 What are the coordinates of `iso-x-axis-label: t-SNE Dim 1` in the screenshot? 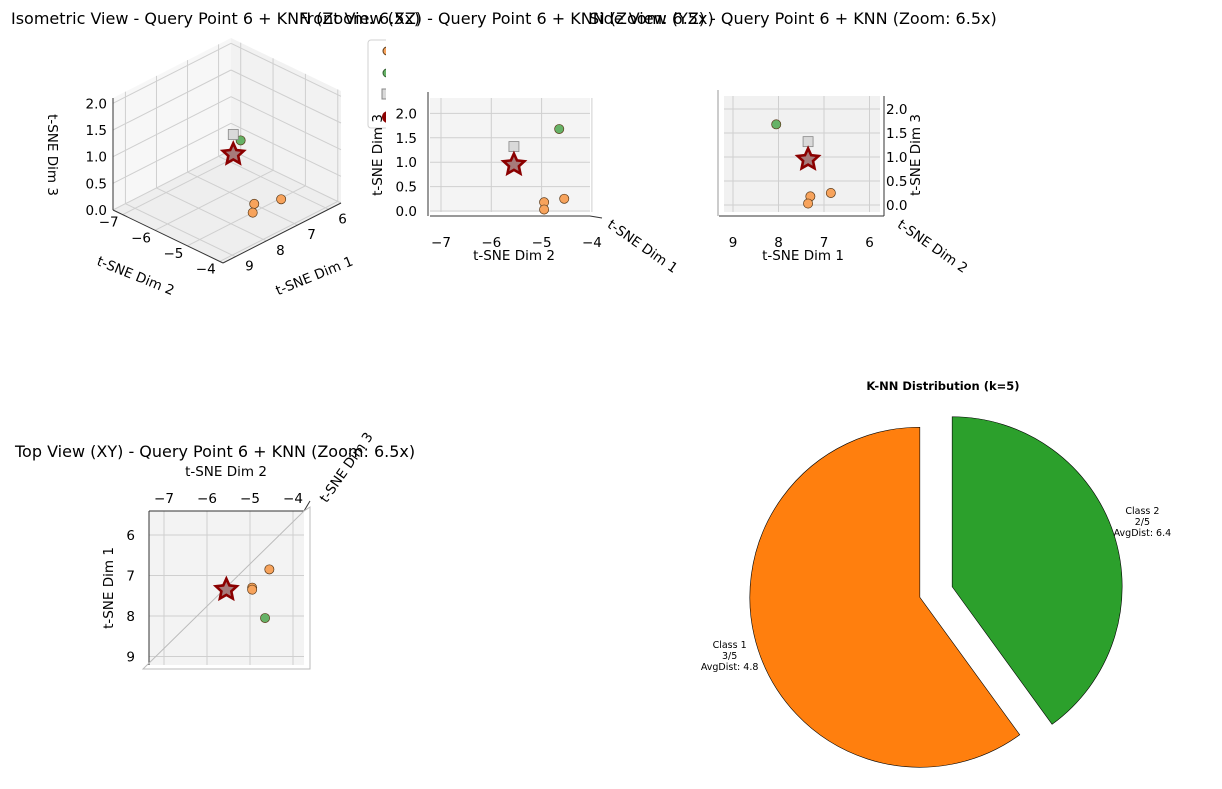 It's located at (315, 276).